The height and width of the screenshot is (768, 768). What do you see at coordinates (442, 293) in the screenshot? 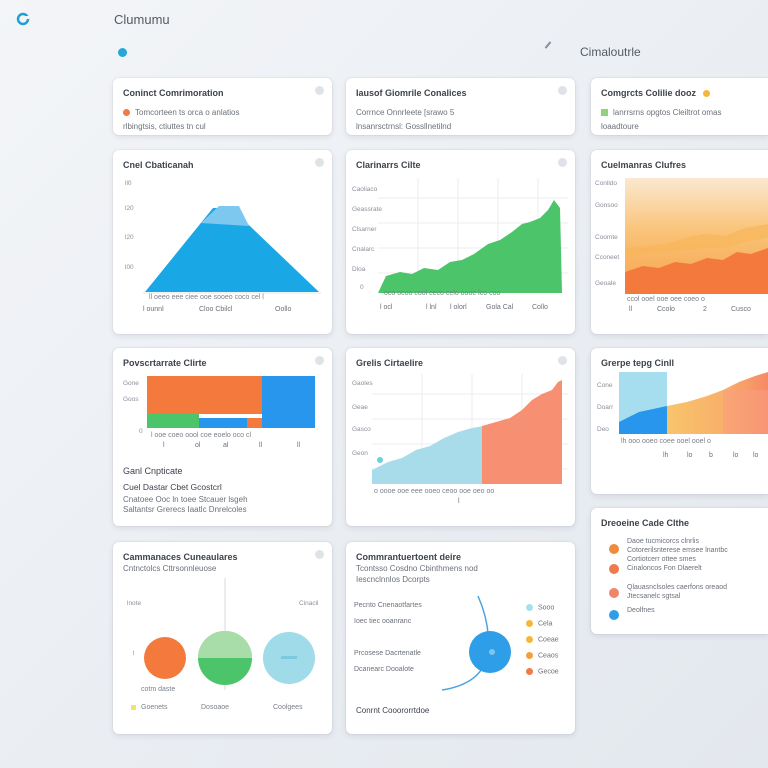
I see `axis-caption: oco ocoo cool ceco celo oooe lco coo` at bounding box center [442, 293].